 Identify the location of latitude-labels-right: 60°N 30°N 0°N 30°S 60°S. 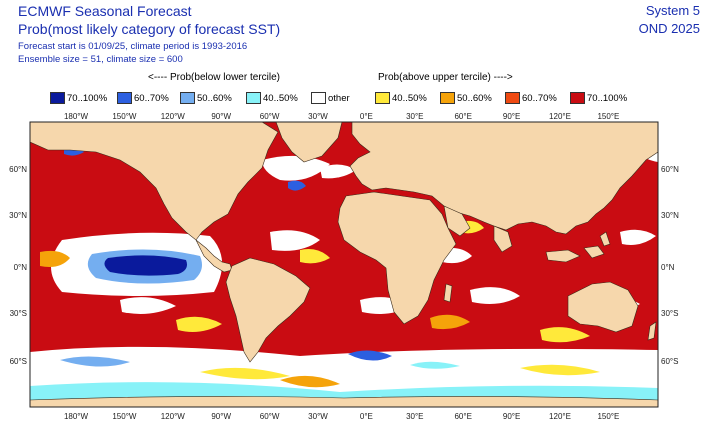
(670, 265).